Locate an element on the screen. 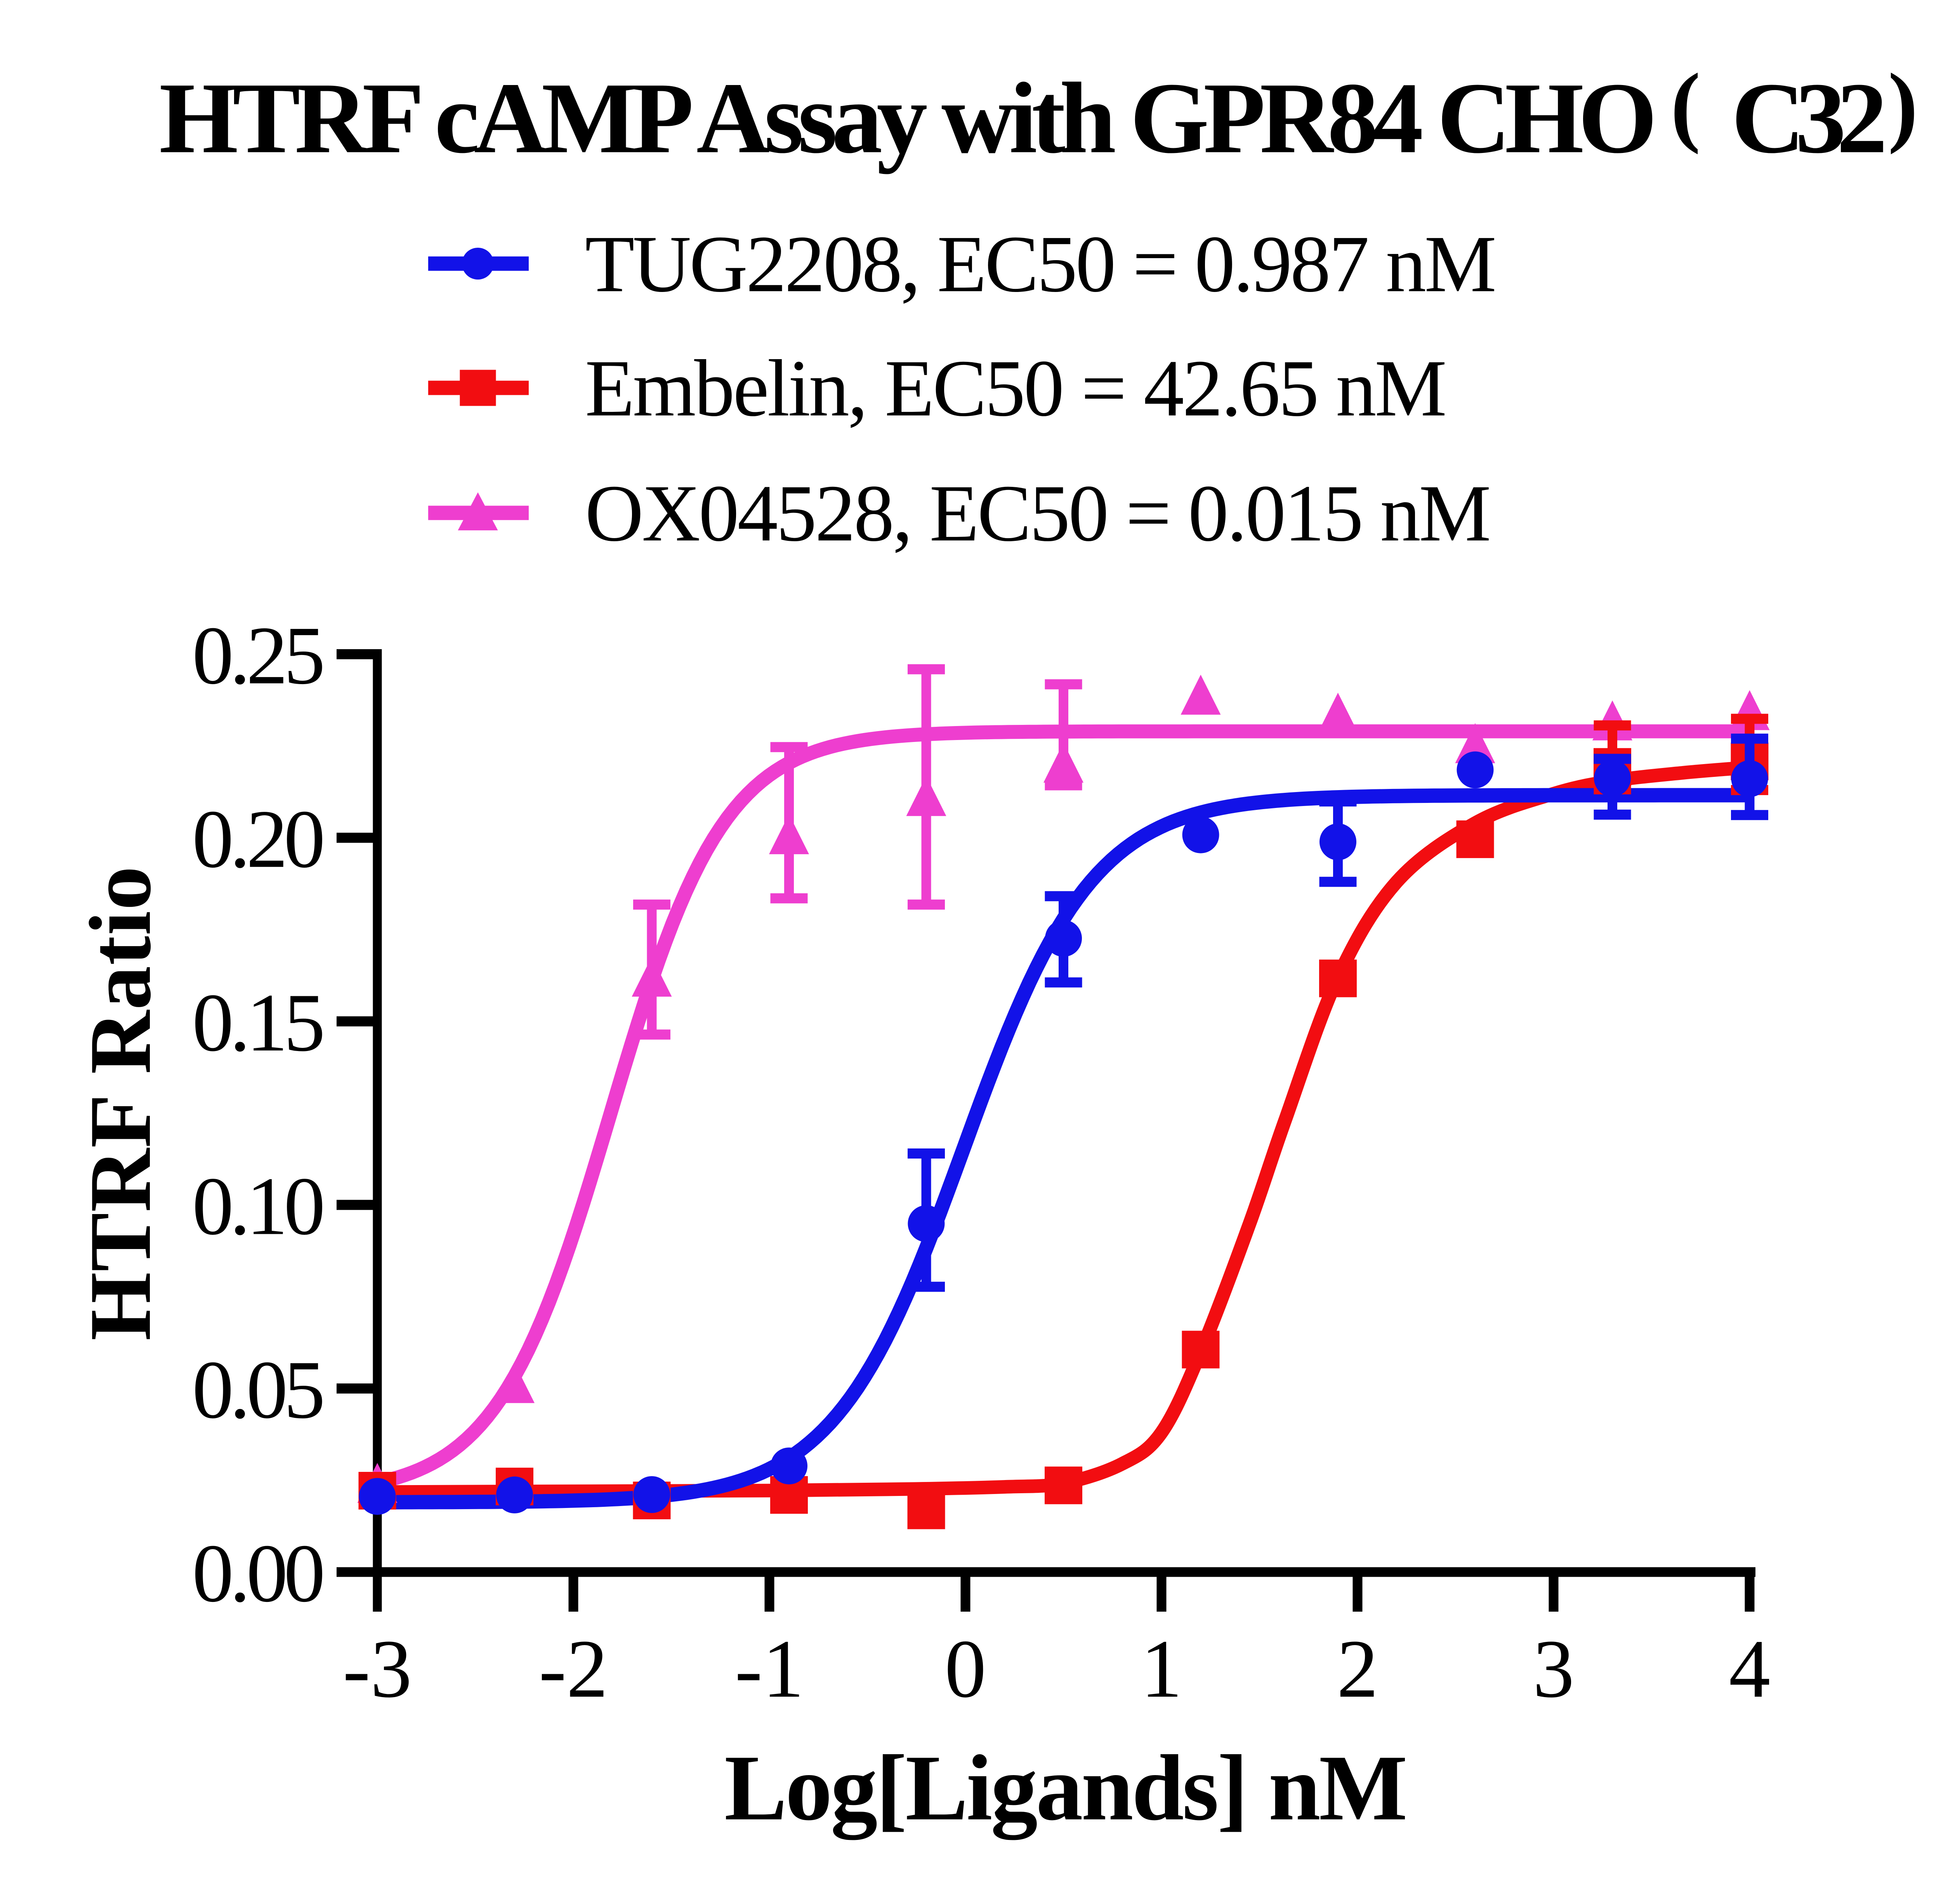 The image size is (1941, 1904). svg-text: 0 is located at coordinates (965, 1669).